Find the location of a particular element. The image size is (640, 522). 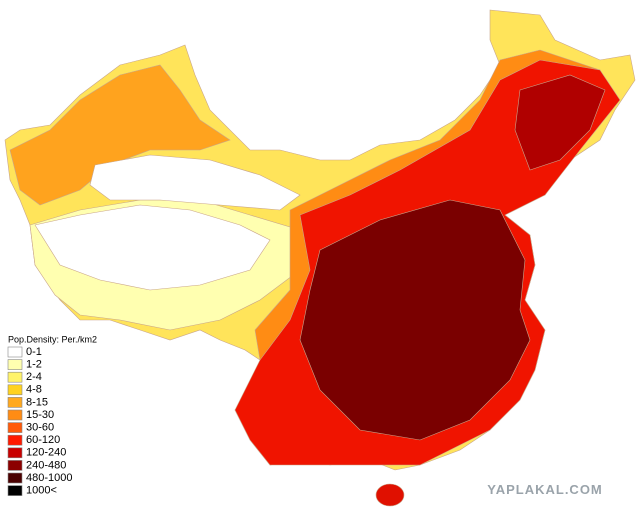

region-northeast is located at coordinates (560, 122).